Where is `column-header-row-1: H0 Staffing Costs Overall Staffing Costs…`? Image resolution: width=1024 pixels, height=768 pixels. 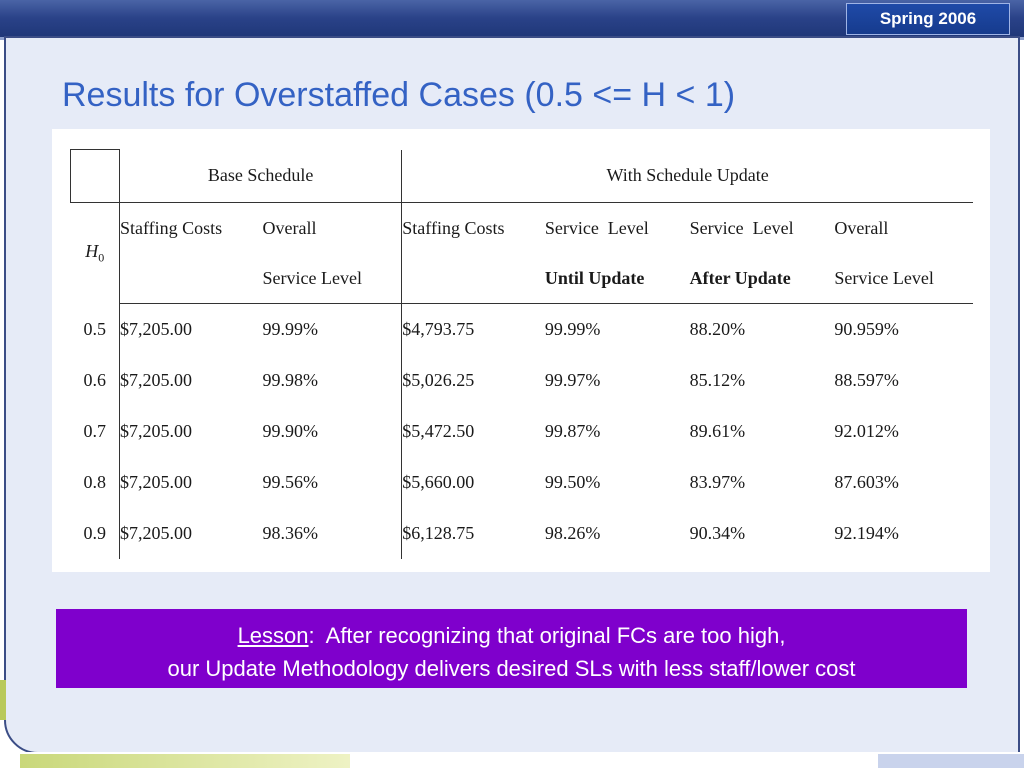 column-header-row-1: H0 Staffing Costs Overall Staffing Costs… is located at coordinates (522, 253).